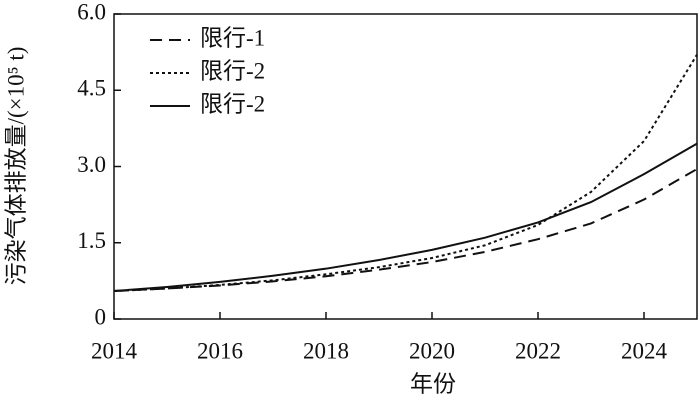 This screenshot has height=406, width=700. Describe the element at coordinates (114, 350) in the screenshot. I see `x-tick-label: 2014` at that location.